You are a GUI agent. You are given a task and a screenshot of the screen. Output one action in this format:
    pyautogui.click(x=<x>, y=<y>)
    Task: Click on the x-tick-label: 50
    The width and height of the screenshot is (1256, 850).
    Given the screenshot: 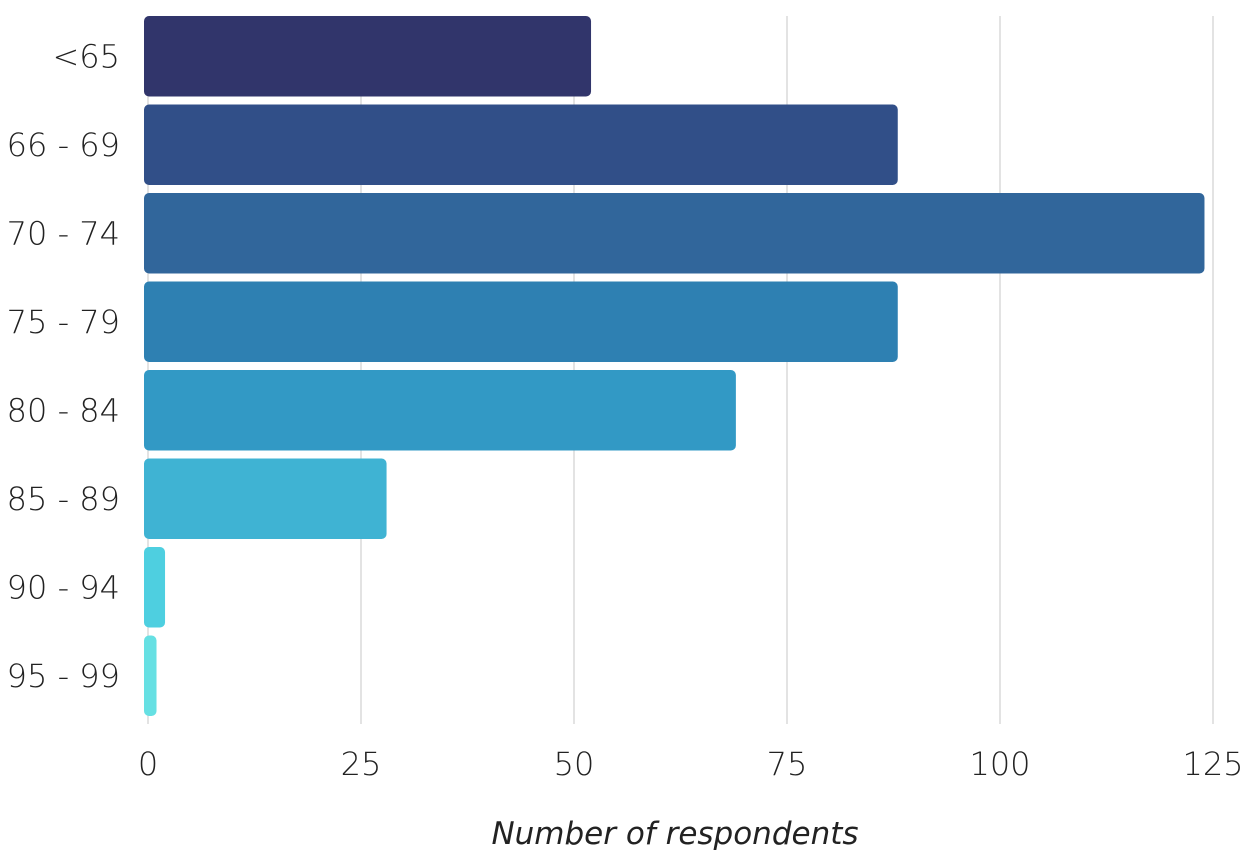 What is the action you would take?
    pyautogui.click(x=574, y=764)
    